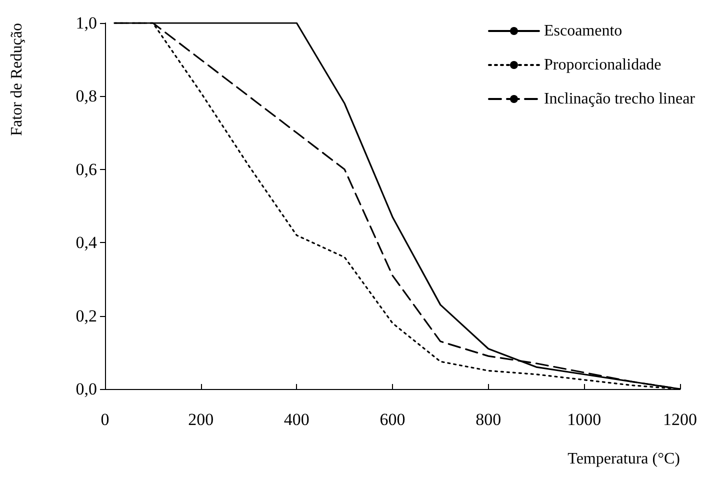 Image resolution: width=708 pixels, height=483 pixels. I want to click on x-tick-label: 600, so click(393, 419).